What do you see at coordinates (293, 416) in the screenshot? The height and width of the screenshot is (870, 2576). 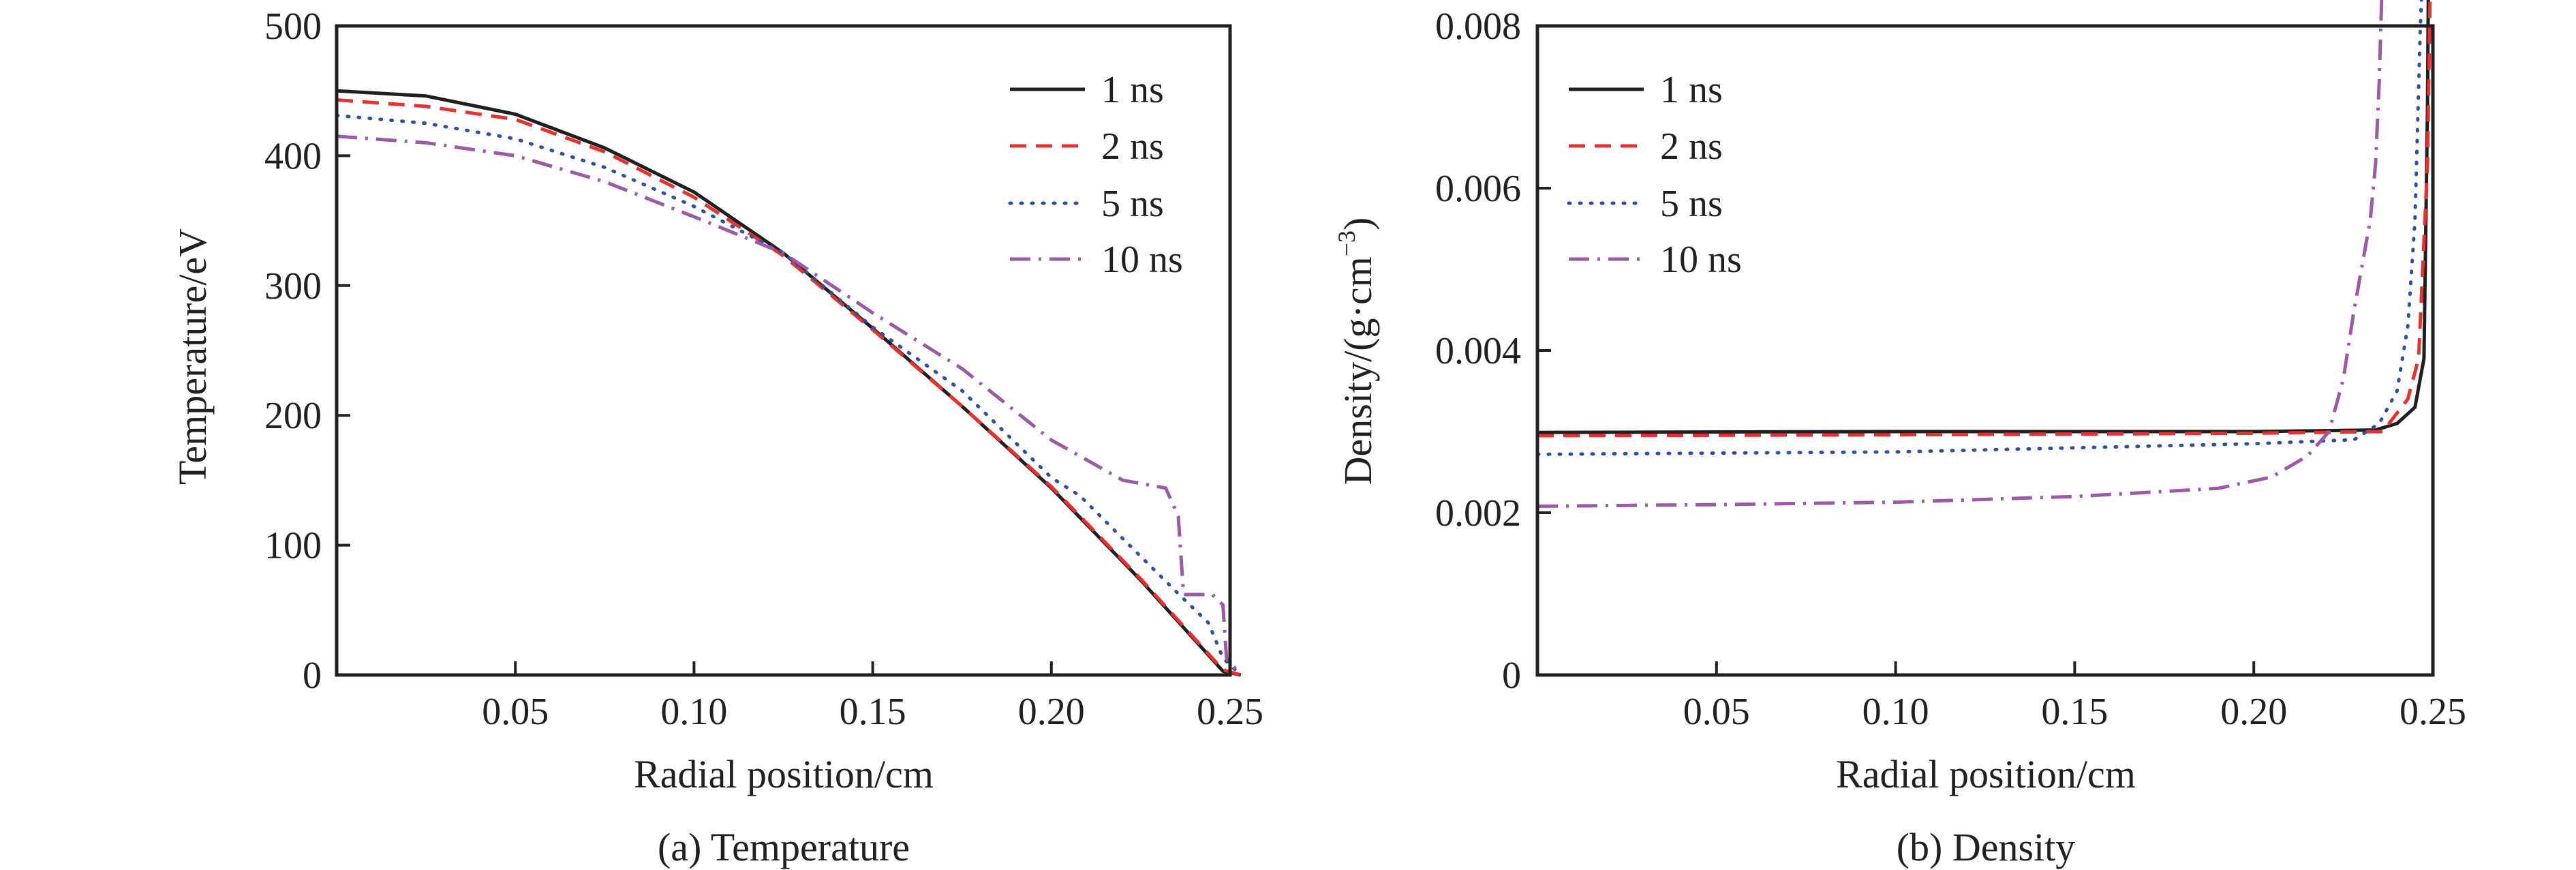 I see `y-tick-label: 200` at bounding box center [293, 416].